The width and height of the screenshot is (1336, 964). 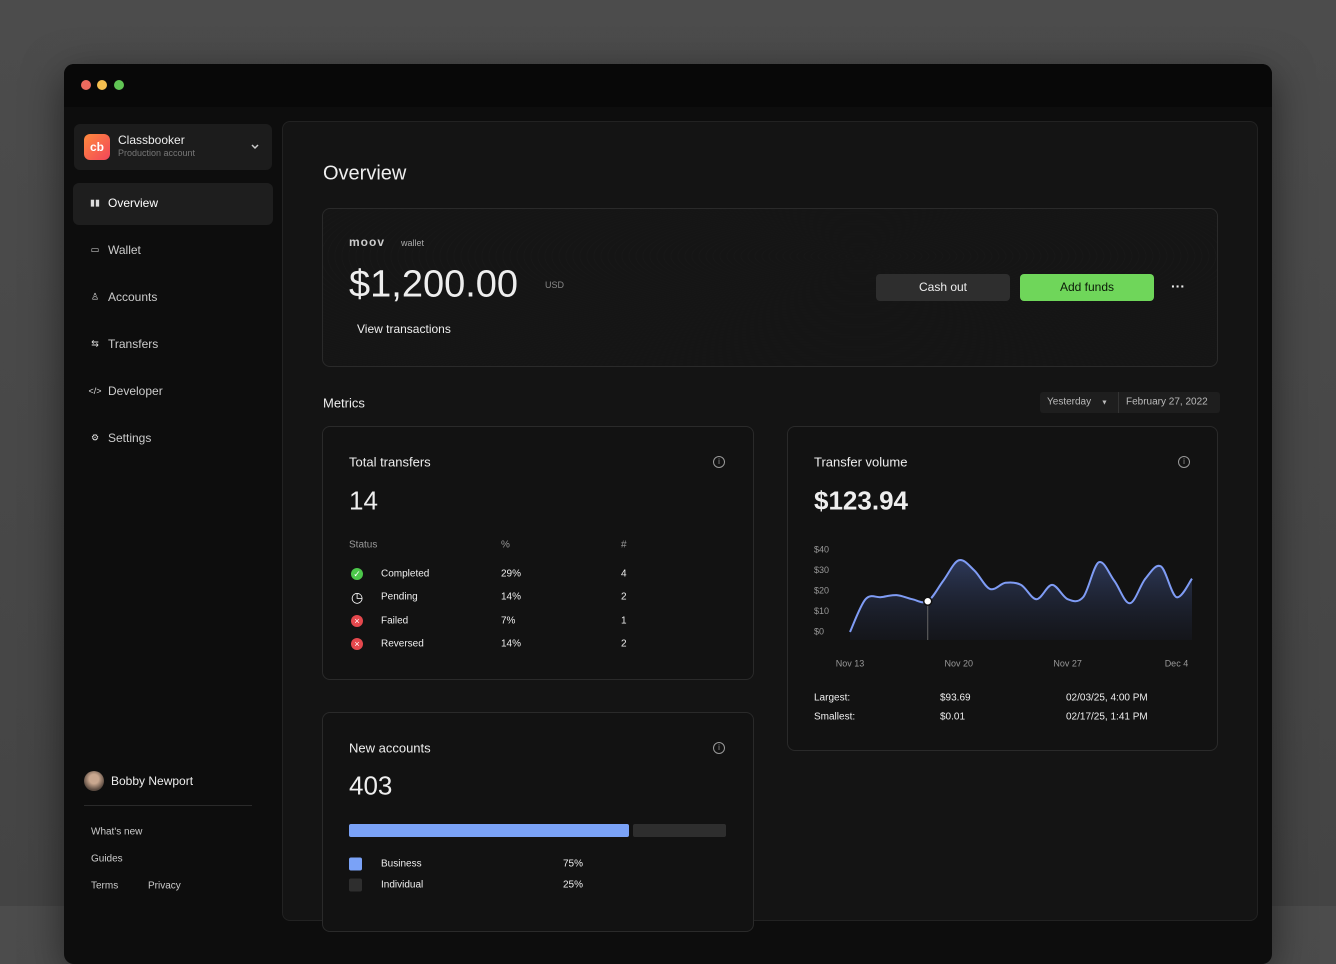 I want to click on avatar, so click(x=94, y=781).